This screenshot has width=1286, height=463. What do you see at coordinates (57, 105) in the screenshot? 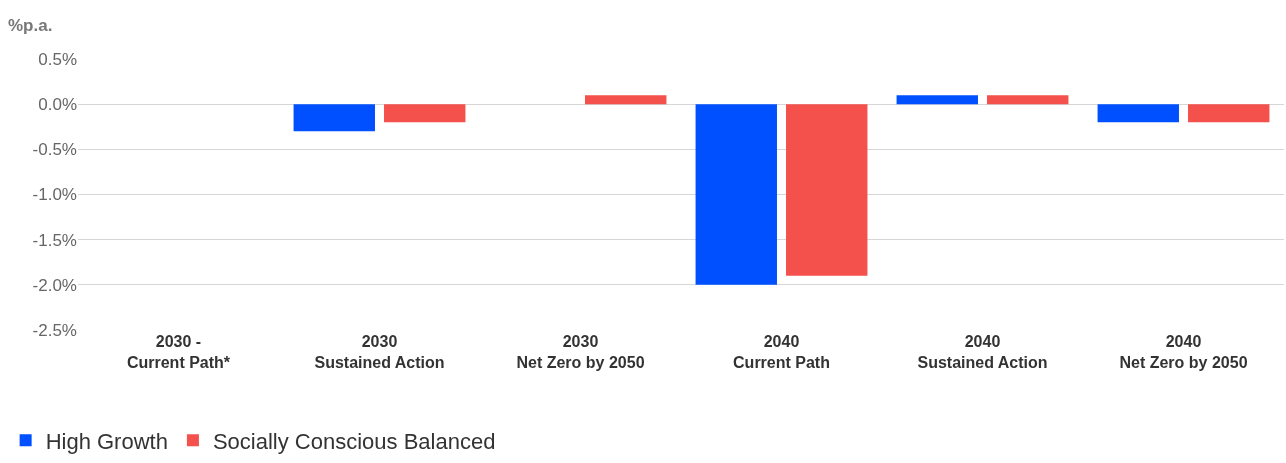
I see `y-tick-label: 0.0%` at bounding box center [57, 105].